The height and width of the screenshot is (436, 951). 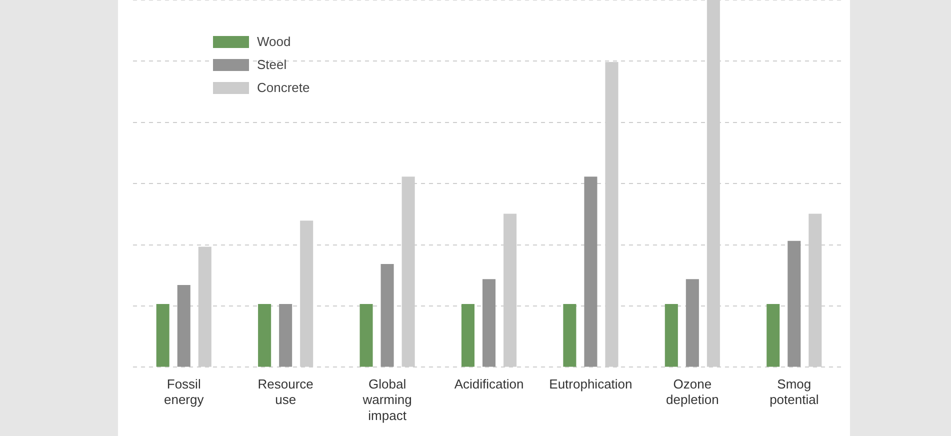 What do you see at coordinates (489, 384) in the screenshot?
I see `x-tick-label: Acidification` at bounding box center [489, 384].